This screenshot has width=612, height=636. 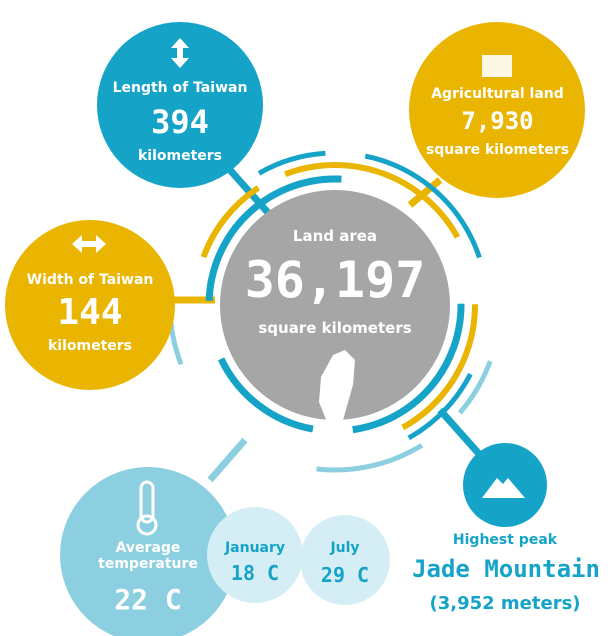 I want to click on peak-name: Jade Mountain, so click(x=506, y=569).